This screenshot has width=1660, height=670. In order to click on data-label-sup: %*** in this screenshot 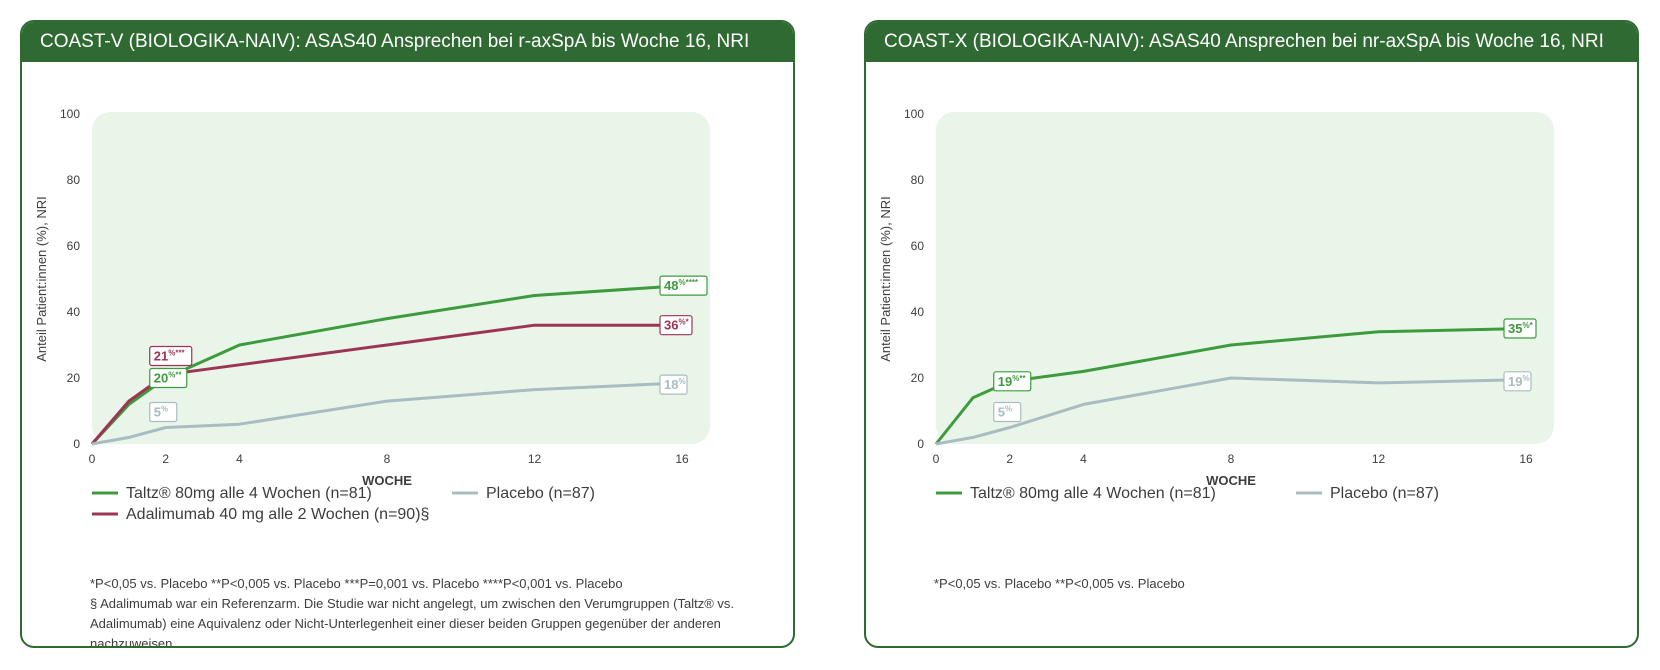, I will do `click(176, 353)`.